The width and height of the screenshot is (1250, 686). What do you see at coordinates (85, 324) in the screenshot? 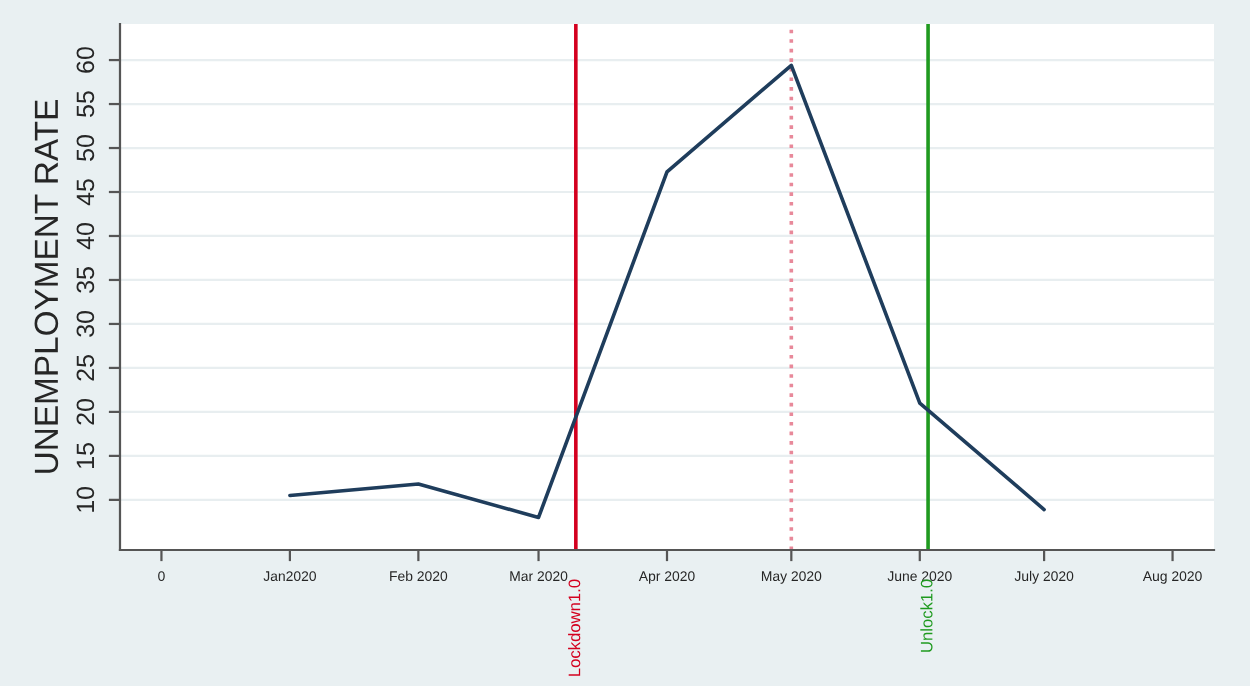
I see `y-tick-label: 30` at bounding box center [85, 324].